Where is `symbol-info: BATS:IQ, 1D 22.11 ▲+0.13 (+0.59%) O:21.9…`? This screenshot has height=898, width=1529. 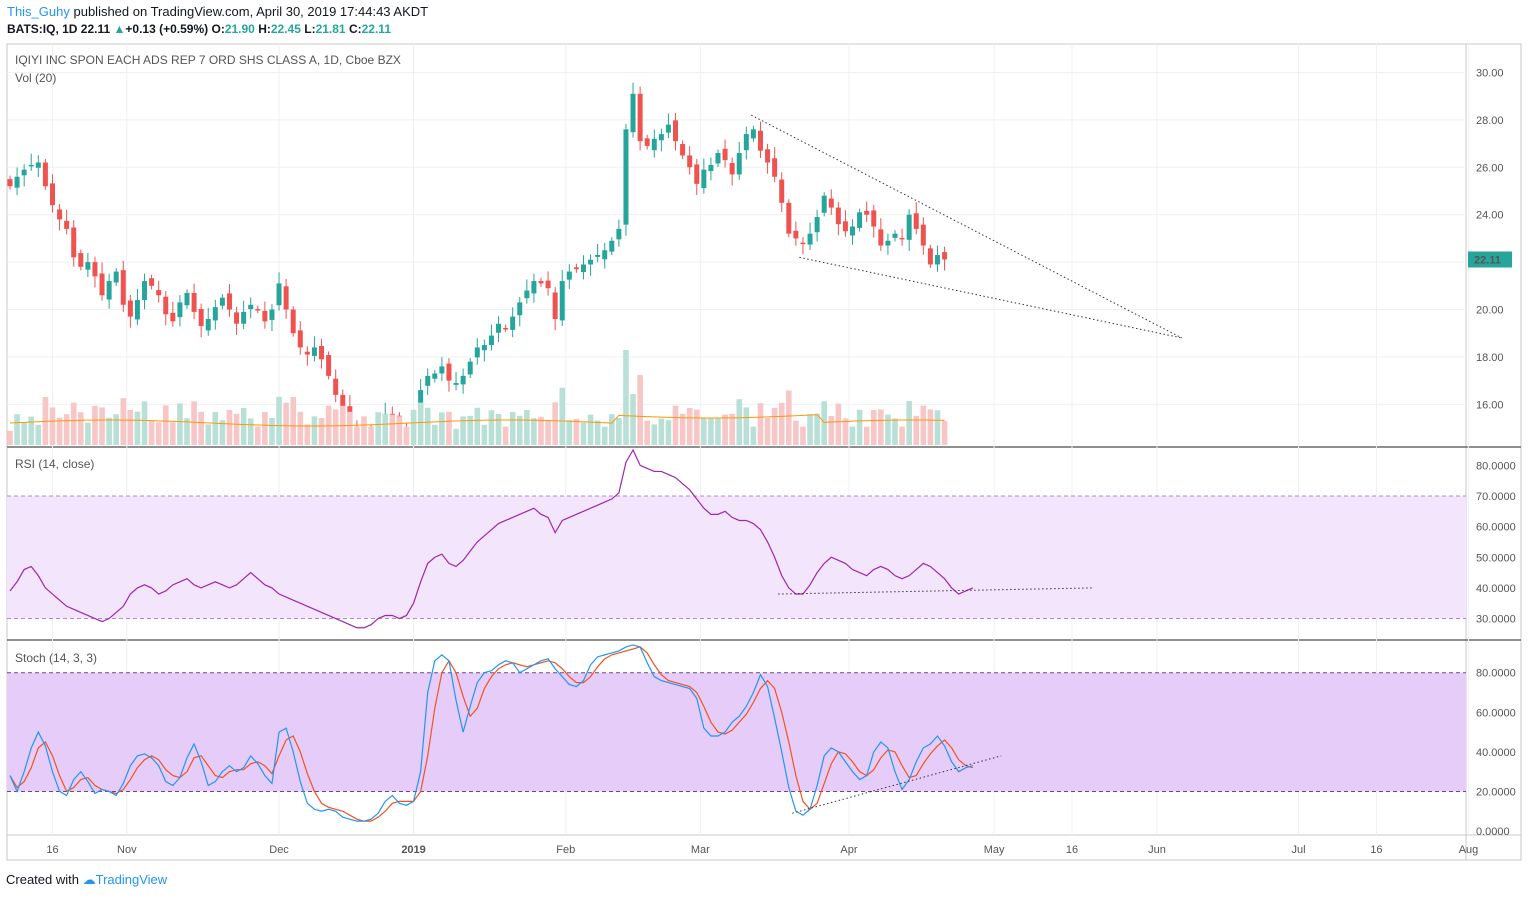
symbol-info: BATS:IQ, 1D 22.11 ▲+0.13 (+0.59%) O:21.9… is located at coordinates (199, 29).